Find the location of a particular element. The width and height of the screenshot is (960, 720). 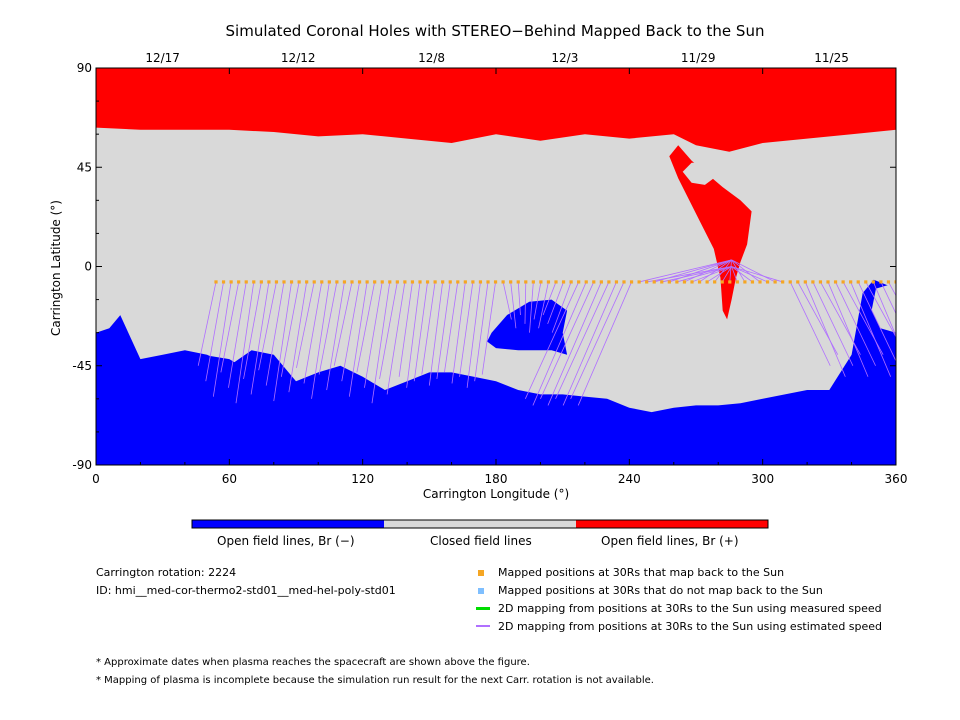

colorbar-open-positive is located at coordinates (672, 524).